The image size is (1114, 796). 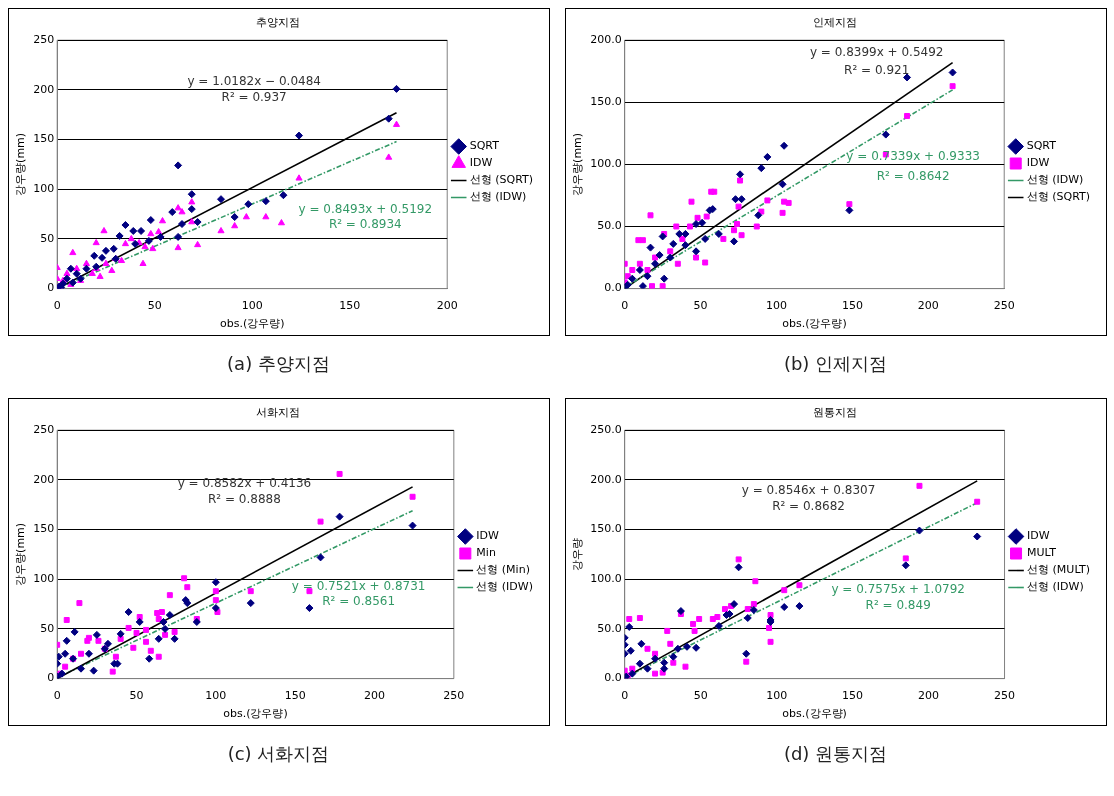 I want to click on annotation: y = 0.7521x + 0.8731, so click(x=358, y=585).